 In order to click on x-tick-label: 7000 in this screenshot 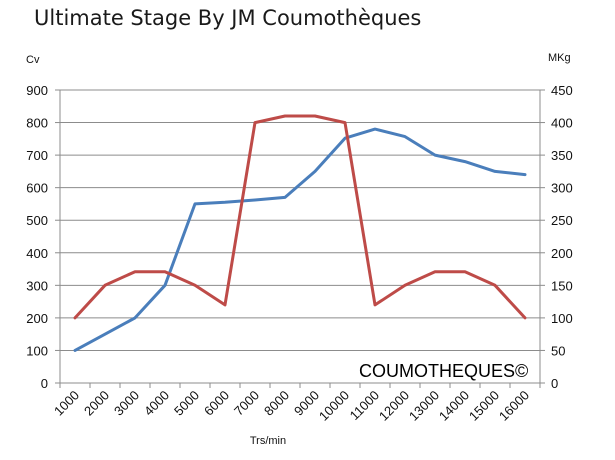, I will do `click(246, 403)`.